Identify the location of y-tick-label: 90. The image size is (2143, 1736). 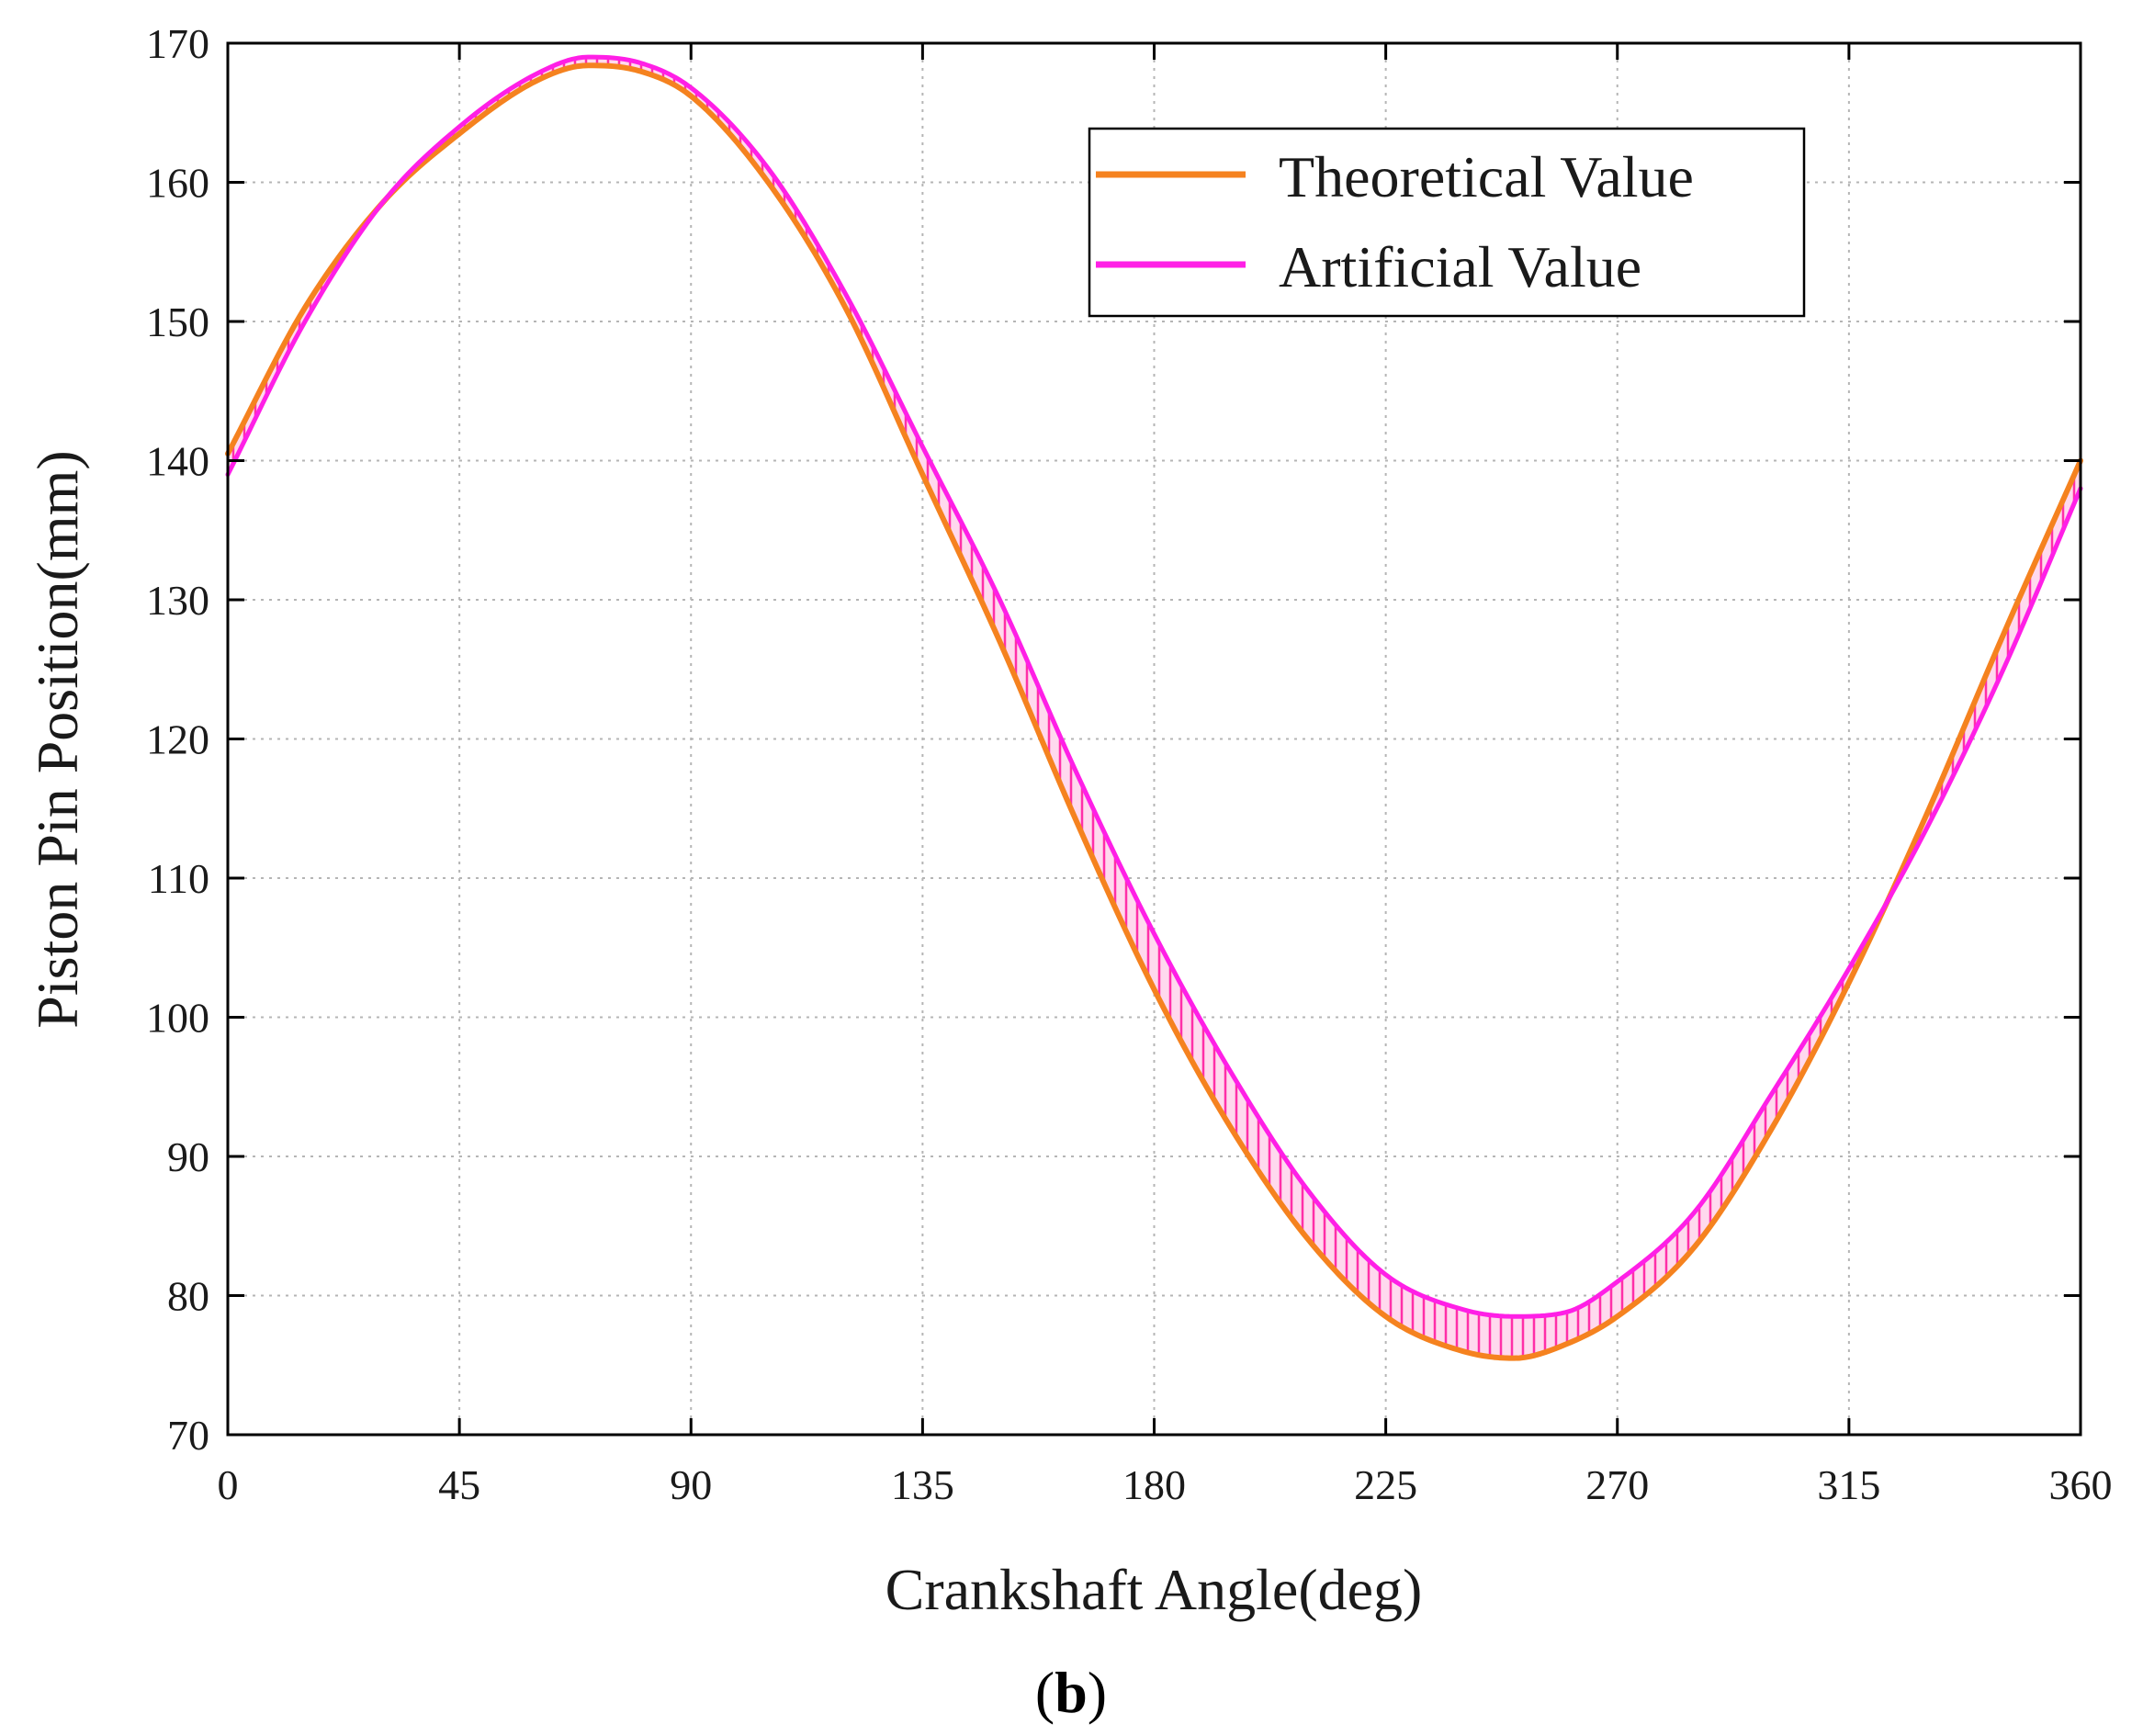
(188, 1156).